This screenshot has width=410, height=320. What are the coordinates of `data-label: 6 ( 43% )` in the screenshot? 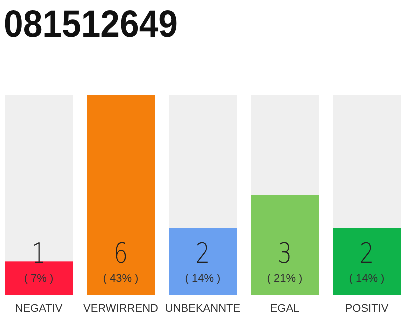 It's located at (121, 260).